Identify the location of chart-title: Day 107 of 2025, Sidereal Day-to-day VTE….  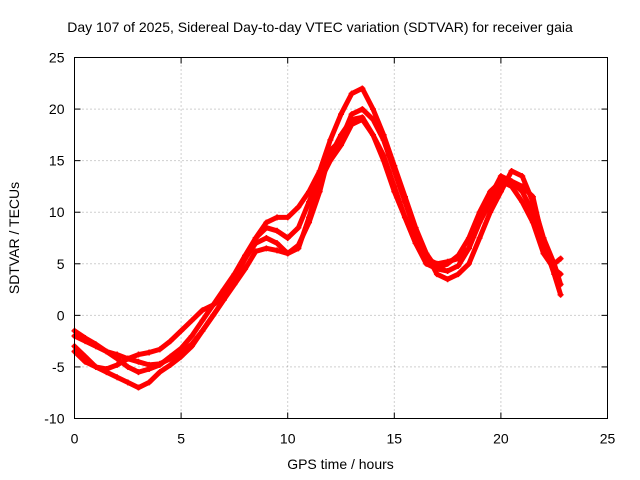
(320, 27).